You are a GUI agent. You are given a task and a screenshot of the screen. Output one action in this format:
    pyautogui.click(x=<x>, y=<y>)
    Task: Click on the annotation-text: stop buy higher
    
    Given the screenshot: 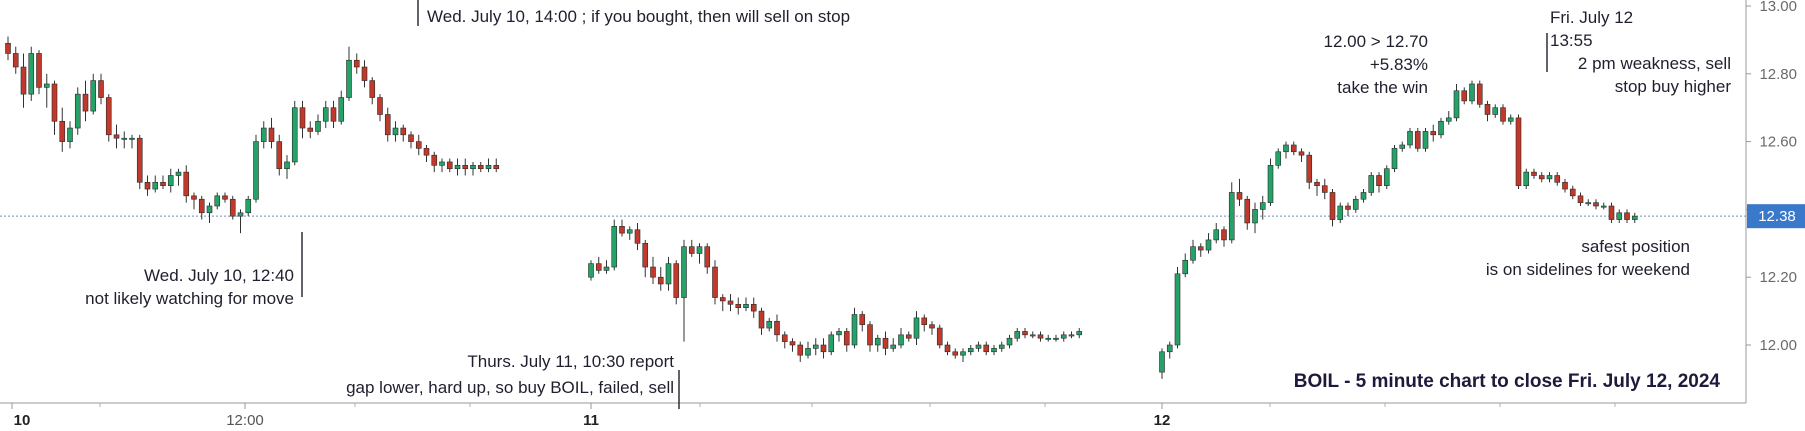 What is the action you would take?
    pyautogui.click(x=1673, y=86)
    